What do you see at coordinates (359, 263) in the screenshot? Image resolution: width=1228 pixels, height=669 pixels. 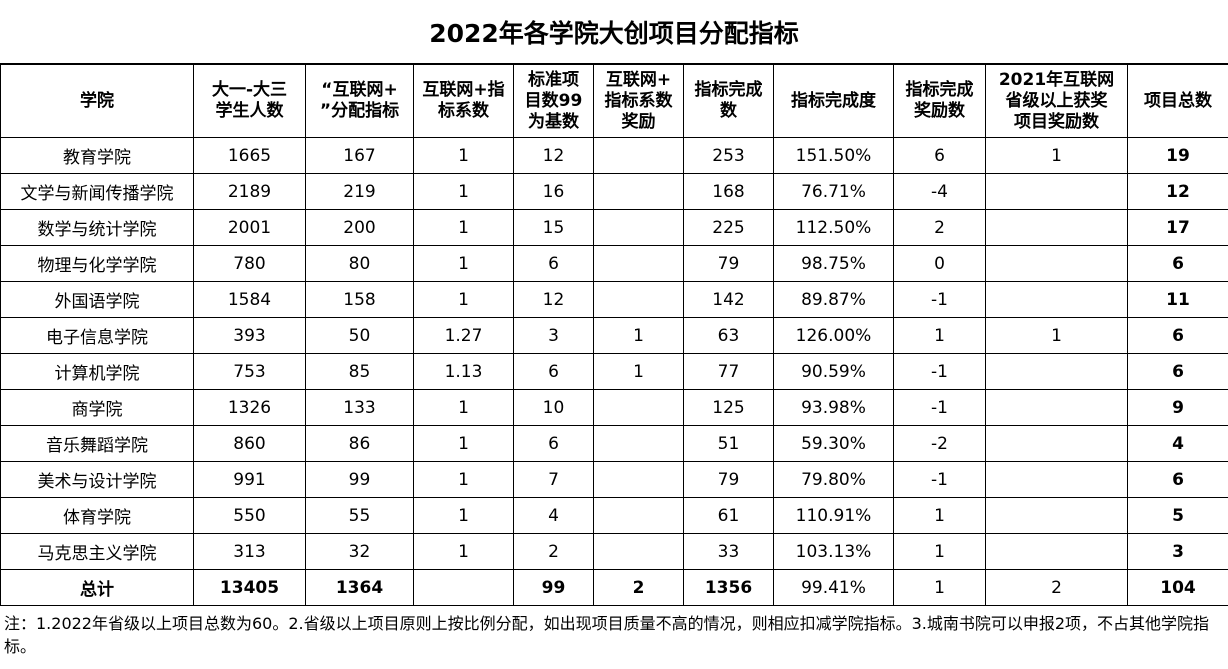 I see `table-cell: 80` at bounding box center [359, 263].